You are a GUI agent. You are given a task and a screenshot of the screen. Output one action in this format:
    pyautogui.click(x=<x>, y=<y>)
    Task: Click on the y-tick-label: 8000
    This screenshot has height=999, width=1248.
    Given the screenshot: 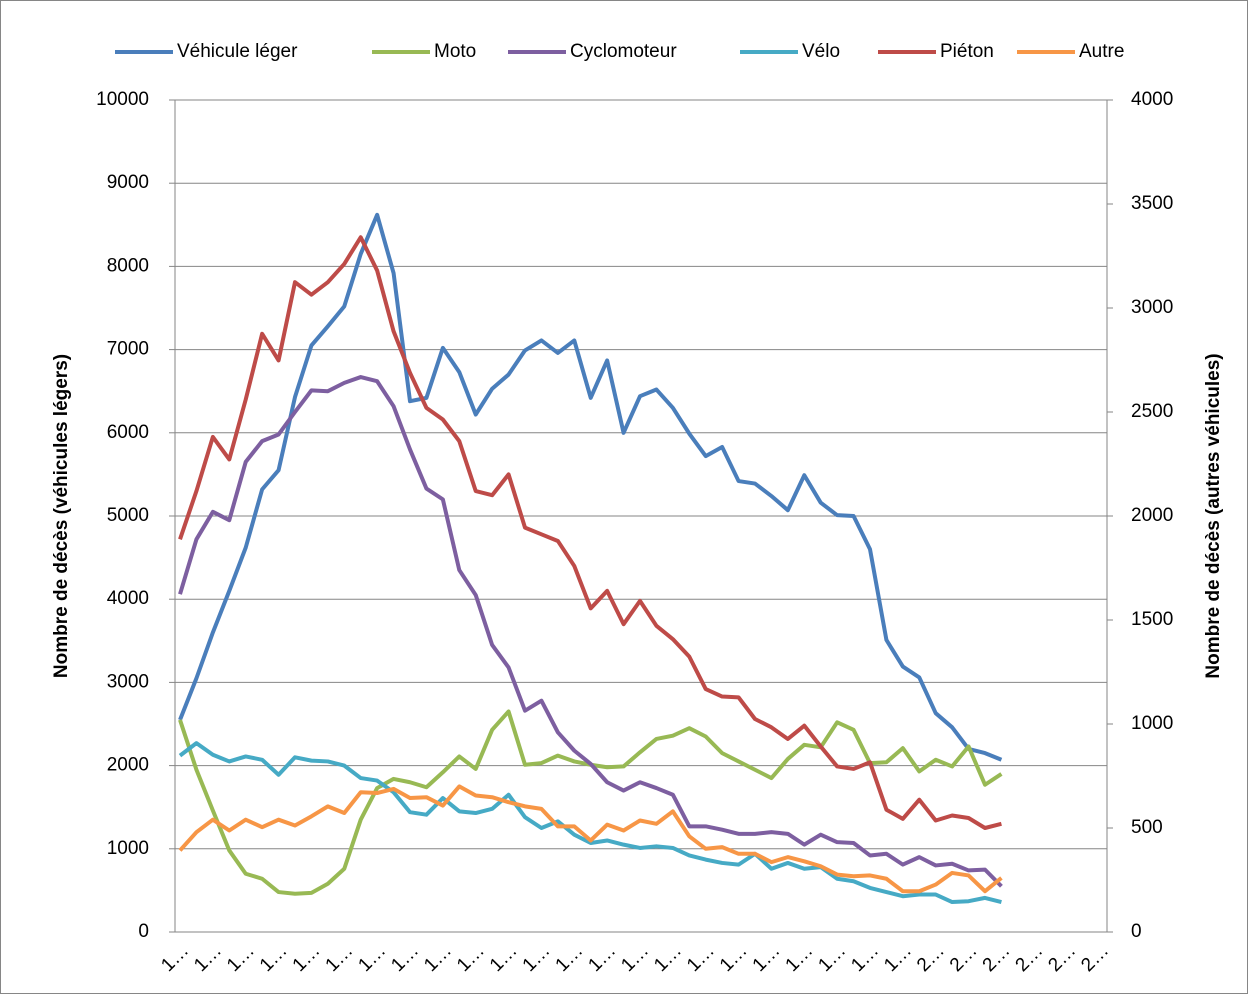 What is the action you would take?
    pyautogui.click(x=128, y=265)
    